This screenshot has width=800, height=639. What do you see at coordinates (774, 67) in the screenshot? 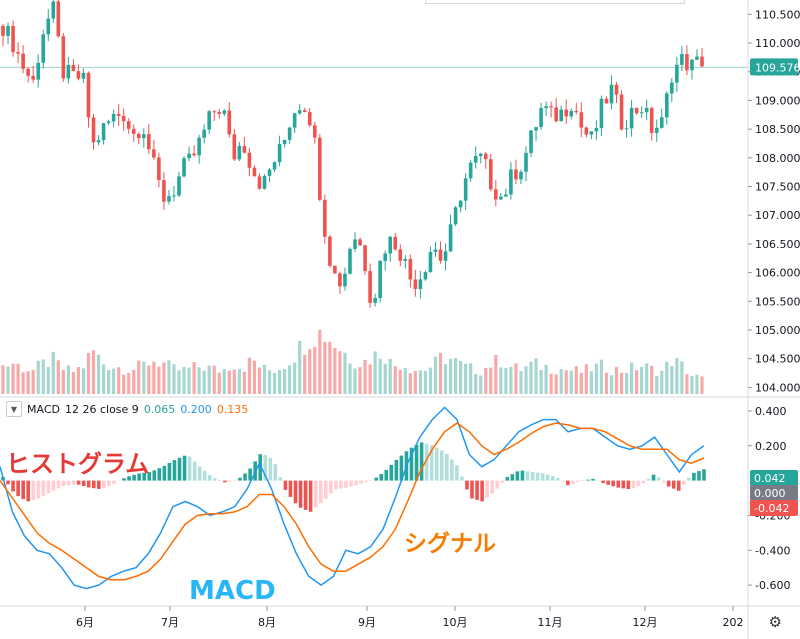
I see `last-price-badge` at bounding box center [774, 67].